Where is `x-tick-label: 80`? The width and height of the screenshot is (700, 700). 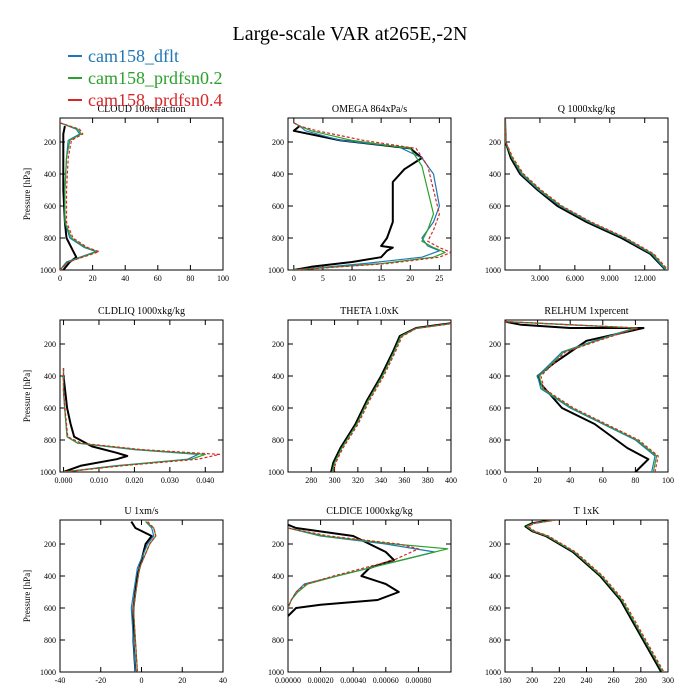
x-tick-label: 80 is located at coordinates (635, 480).